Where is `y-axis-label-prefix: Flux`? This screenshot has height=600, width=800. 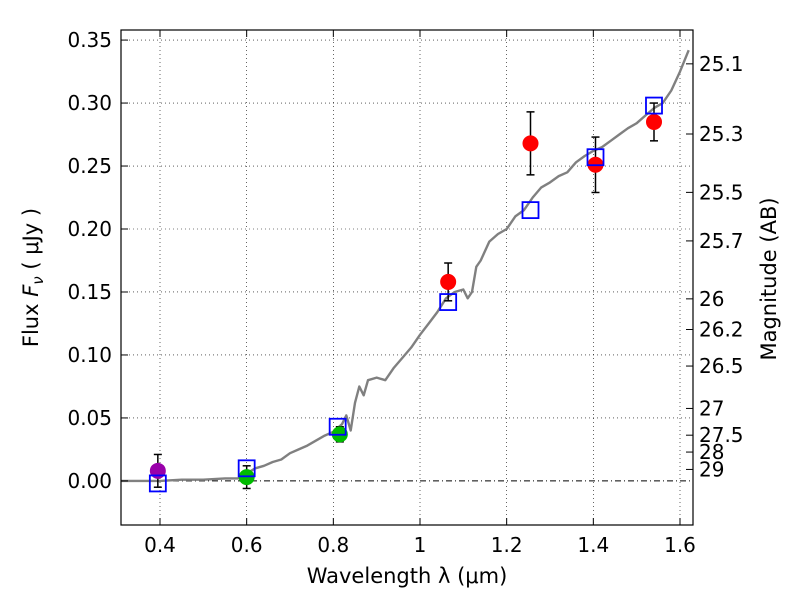 y-axis-label-prefix: Flux is located at coordinates (31, 322).